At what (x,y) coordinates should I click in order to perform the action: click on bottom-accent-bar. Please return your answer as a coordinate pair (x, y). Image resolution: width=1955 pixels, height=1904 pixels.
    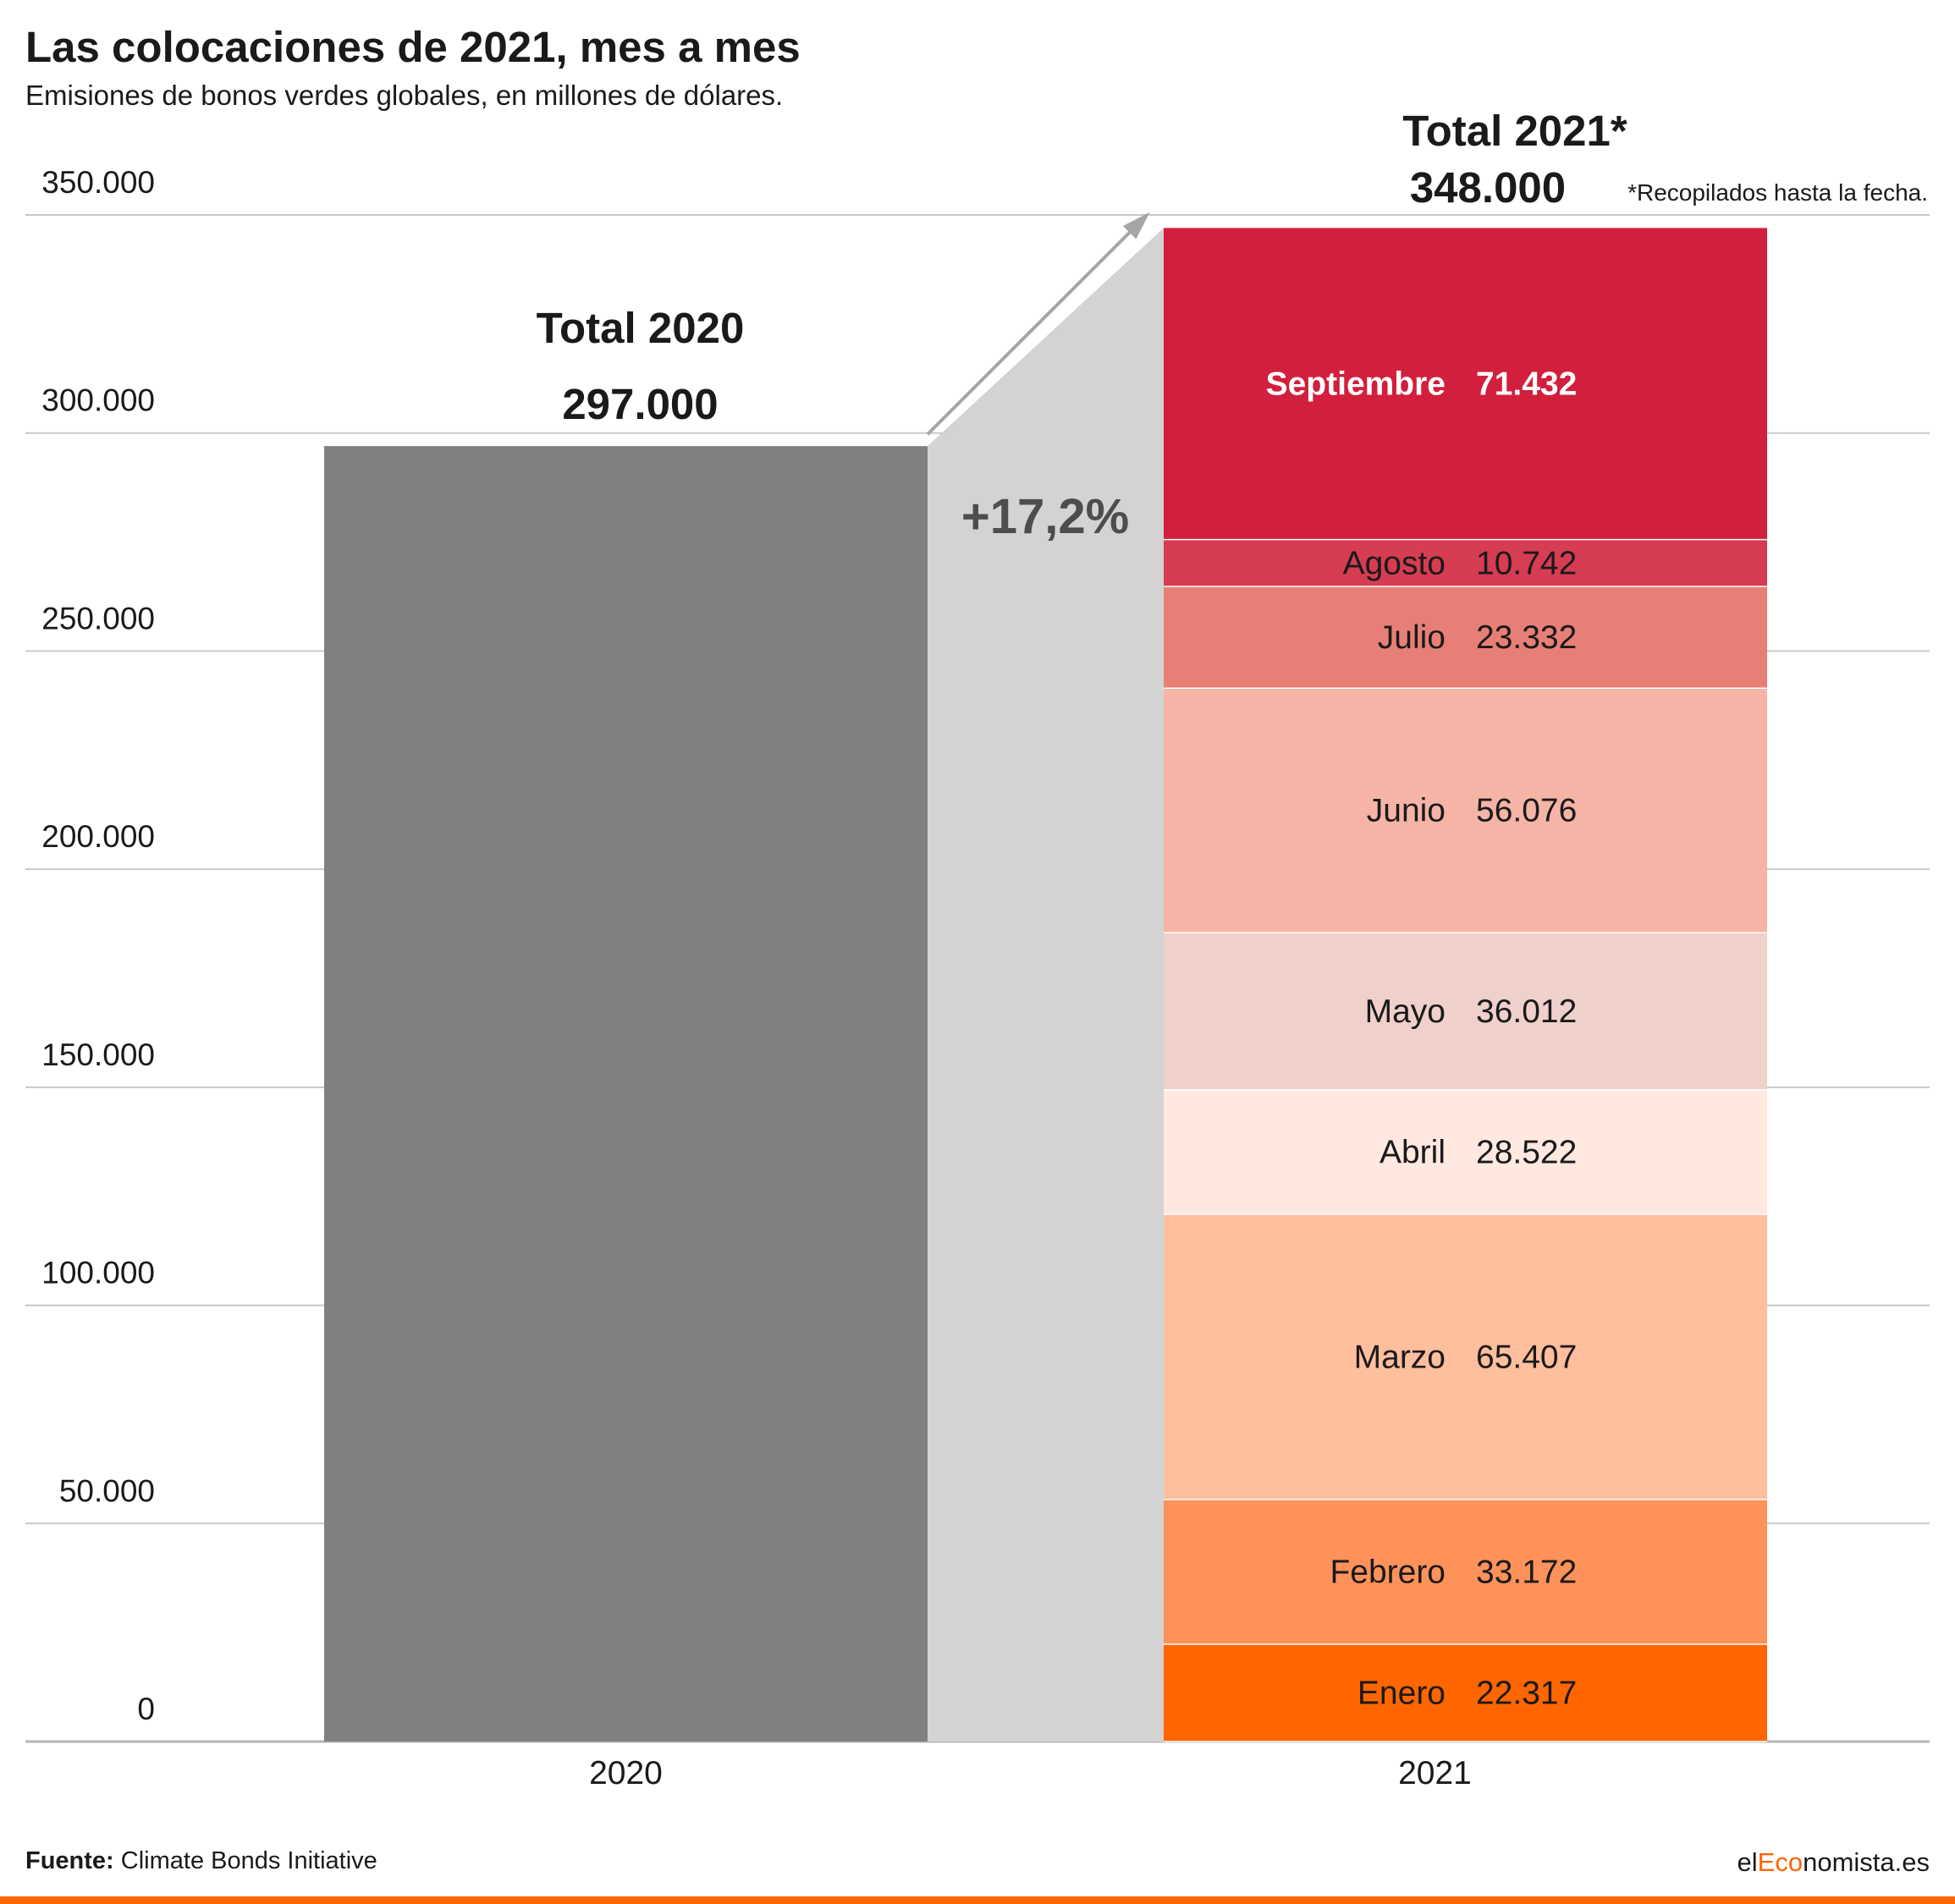
    Looking at the image, I should click on (977, 1900).